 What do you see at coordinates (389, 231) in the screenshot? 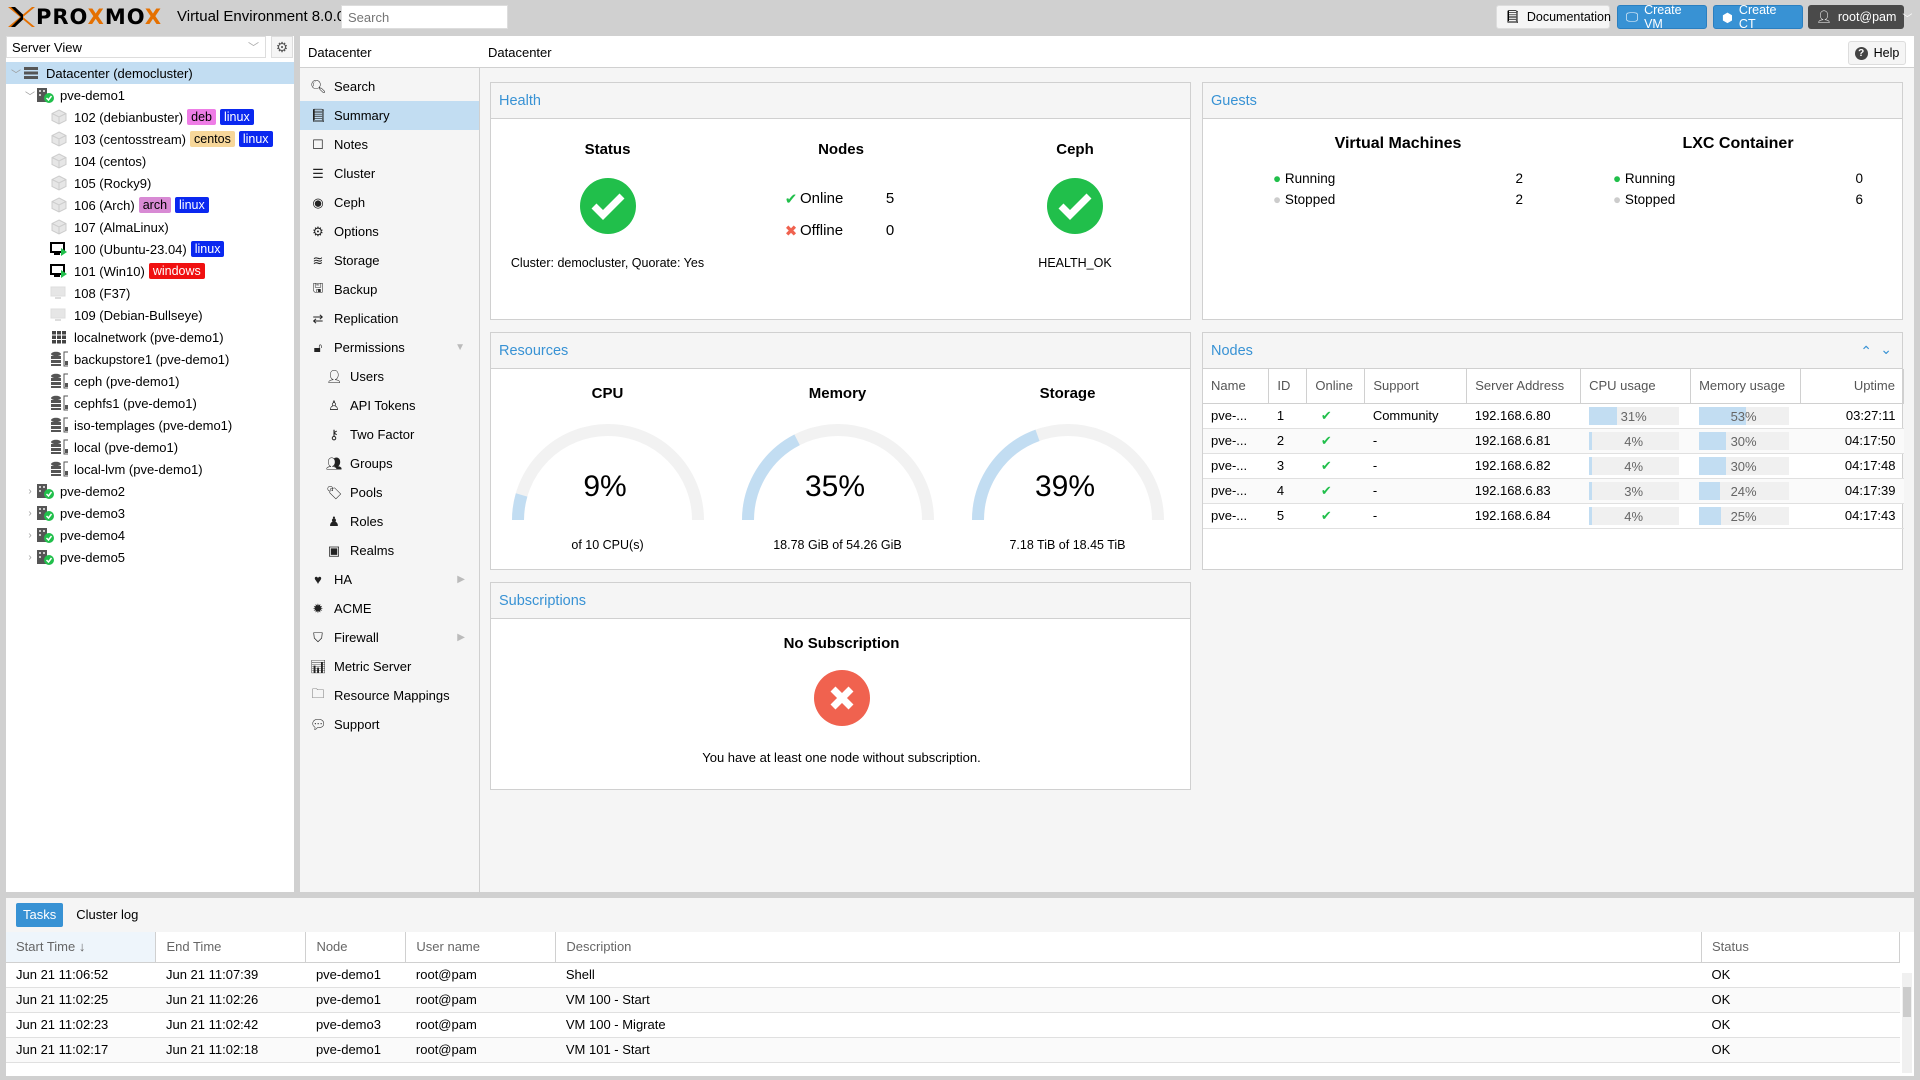
I see `menu-item-options: ⚙ Options` at bounding box center [389, 231].